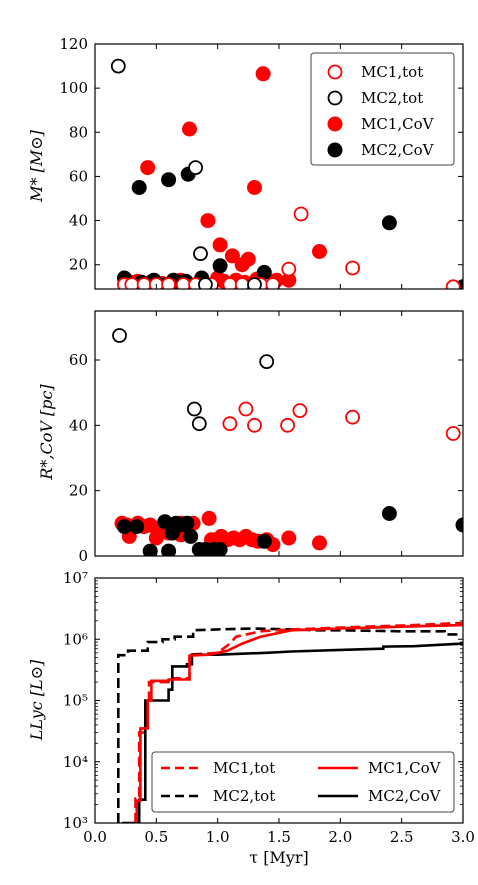 The width and height of the screenshot is (478, 885). What do you see at coordinates (46, 432) in the screenshot?
I see `y-axis-label-radius: R*,CoV [pc]` at bounding box center [46, 432].